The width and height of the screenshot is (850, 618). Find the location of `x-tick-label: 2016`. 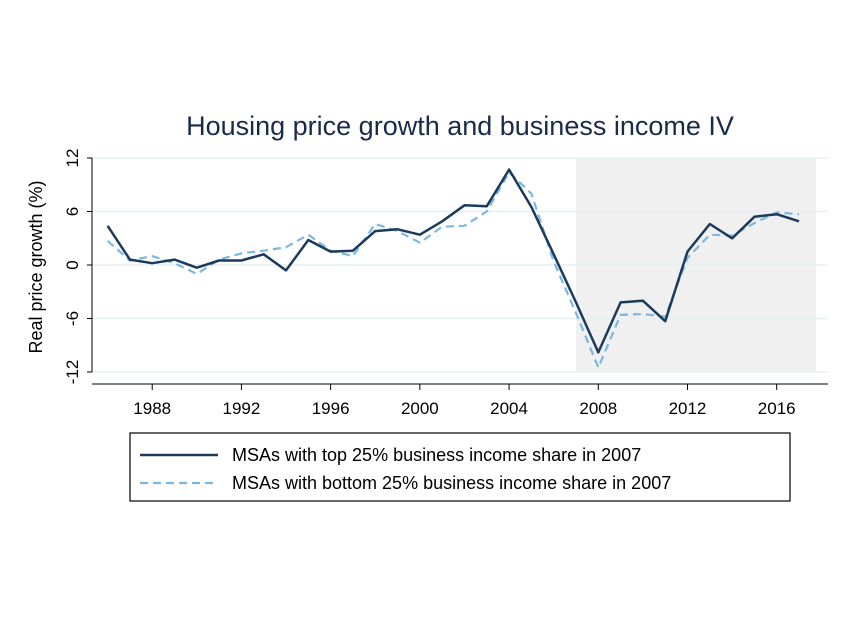

x-tick-label: 2016 is located at coordinates (777, 408).